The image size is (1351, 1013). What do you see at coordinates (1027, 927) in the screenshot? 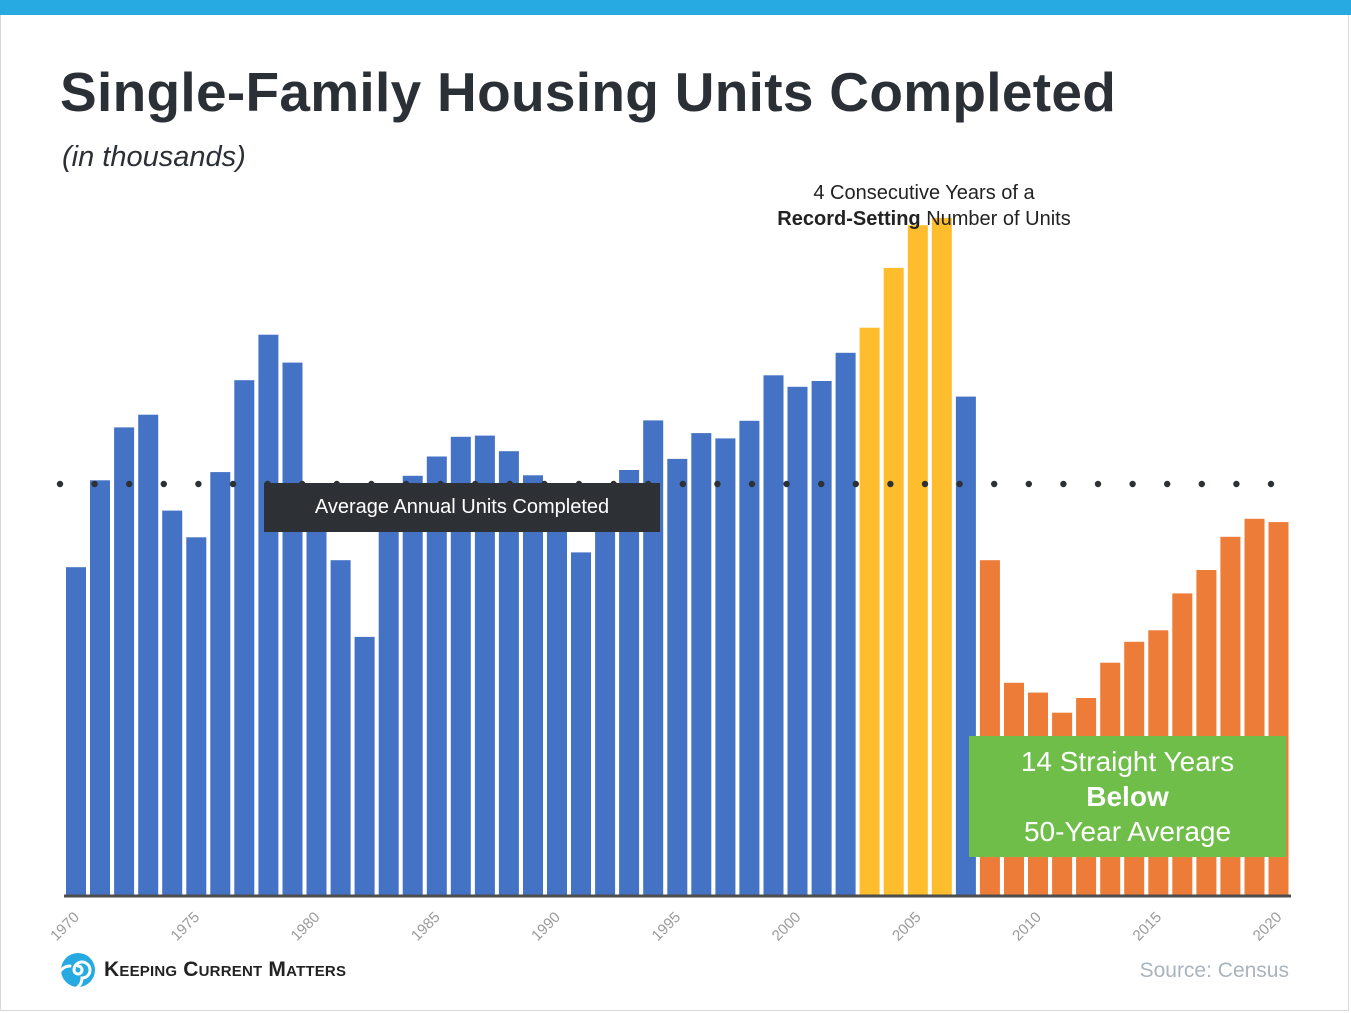
I see `x-tick-label: 2010` at bounding box center [1027, 927].